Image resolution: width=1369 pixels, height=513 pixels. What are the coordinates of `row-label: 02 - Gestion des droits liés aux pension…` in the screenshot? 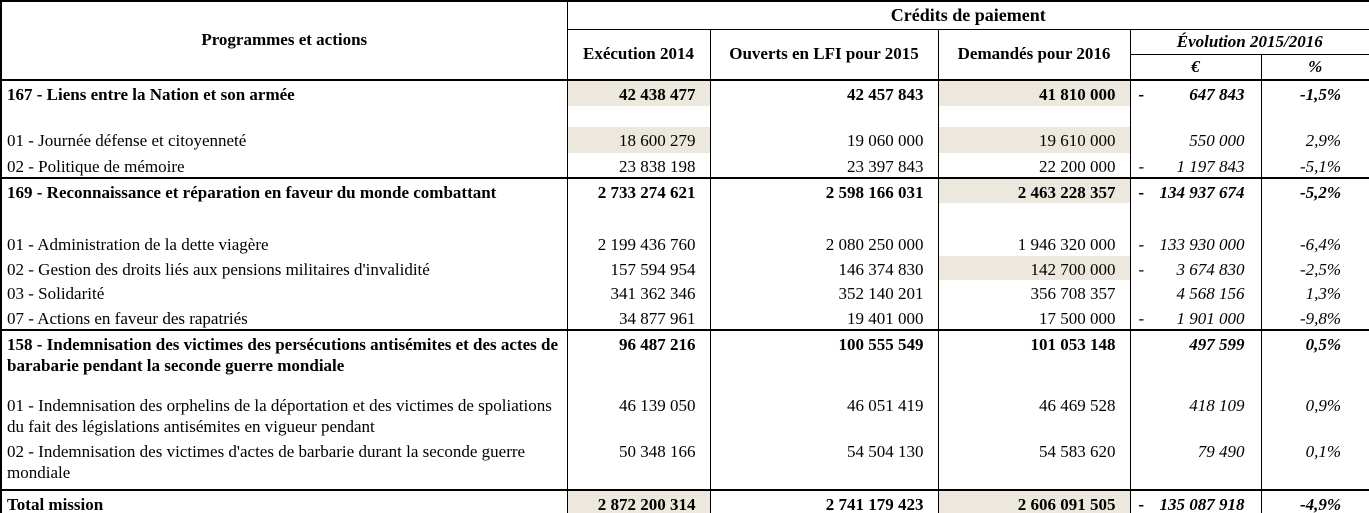 It's located at (284, 267).